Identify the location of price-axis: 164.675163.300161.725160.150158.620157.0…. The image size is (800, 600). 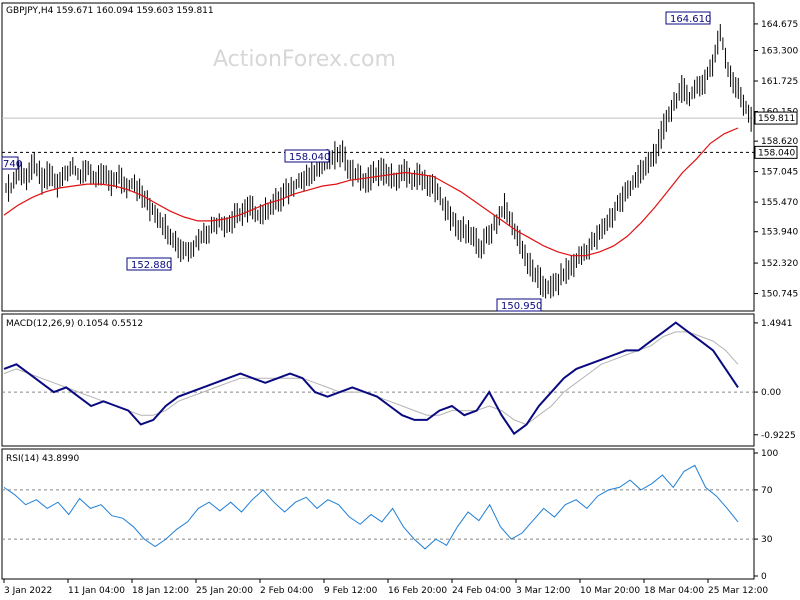
(776, 160).